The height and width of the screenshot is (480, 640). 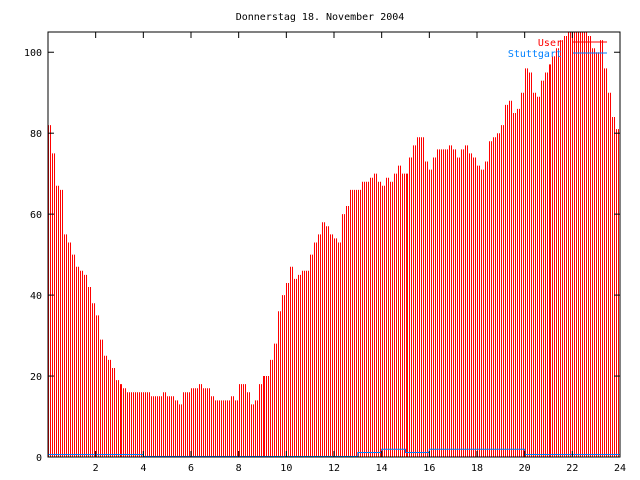 What do you see at coordinates (96, 468) in the screenshot?
I see `x-tick-label: 2` at bounding box center [96, 468].